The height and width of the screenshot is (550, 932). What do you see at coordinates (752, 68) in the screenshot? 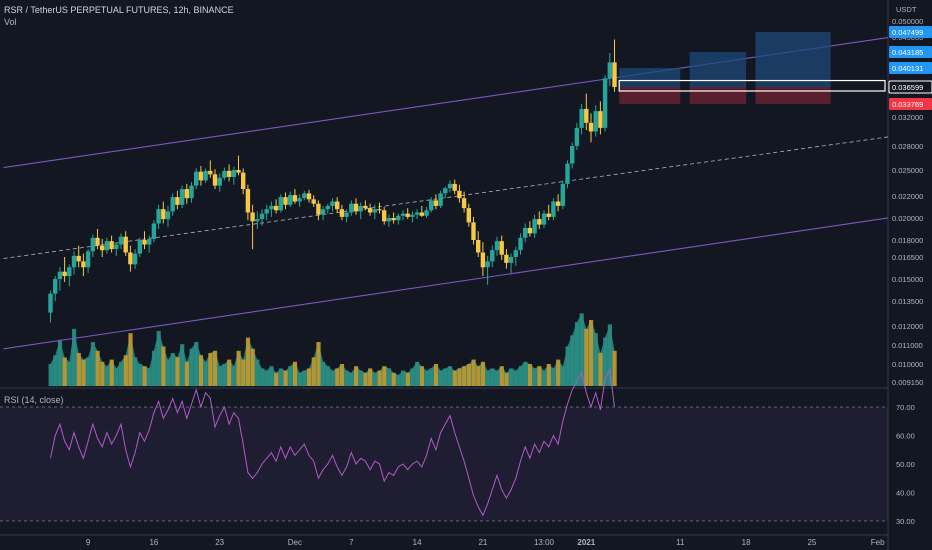
I see `position-tools` at bounding box center [752, 68].